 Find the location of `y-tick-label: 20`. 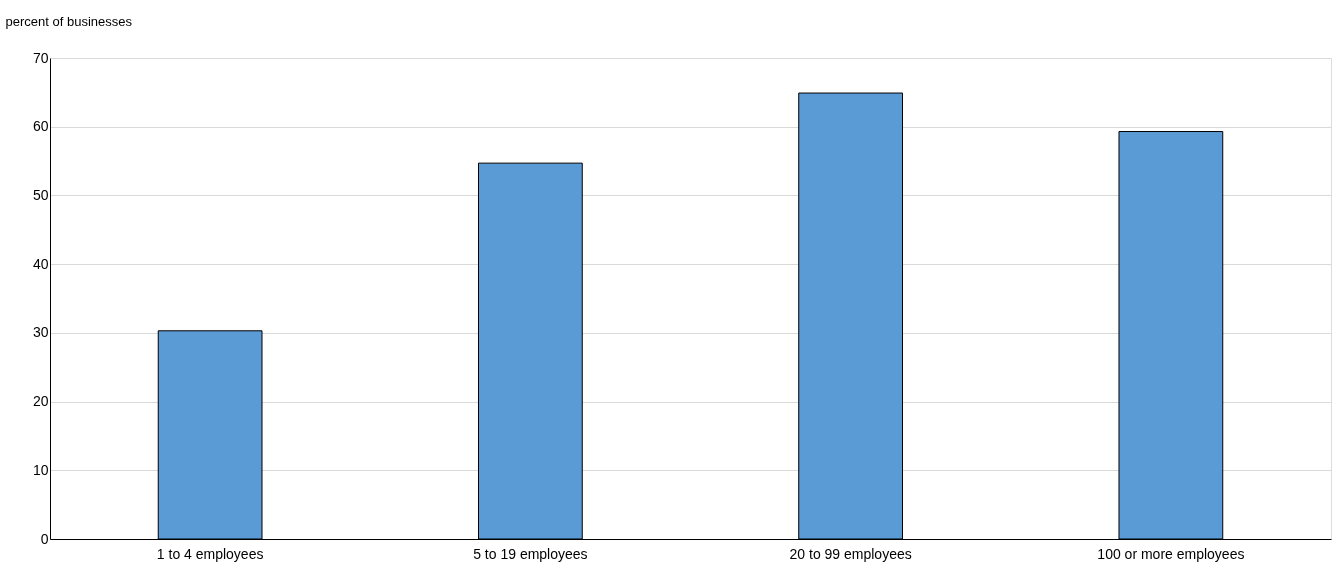

y-tick-label: 20 is located at coordinates (40, 401).